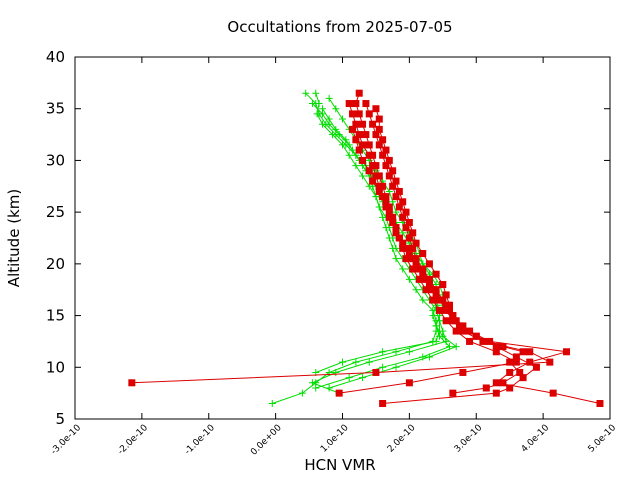  I want to click on x-tick-label: 2.0e-10, so click(402, 439).